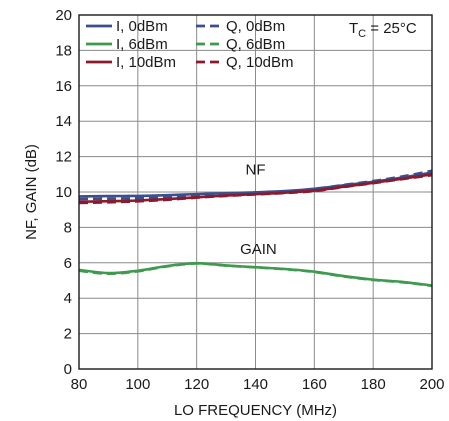 This screenshot has height=421, width=449. What do you see at coordinates (68, 334) in the screenshot?
I see `y-tick-label: 2` at bounding box center [68, 334].